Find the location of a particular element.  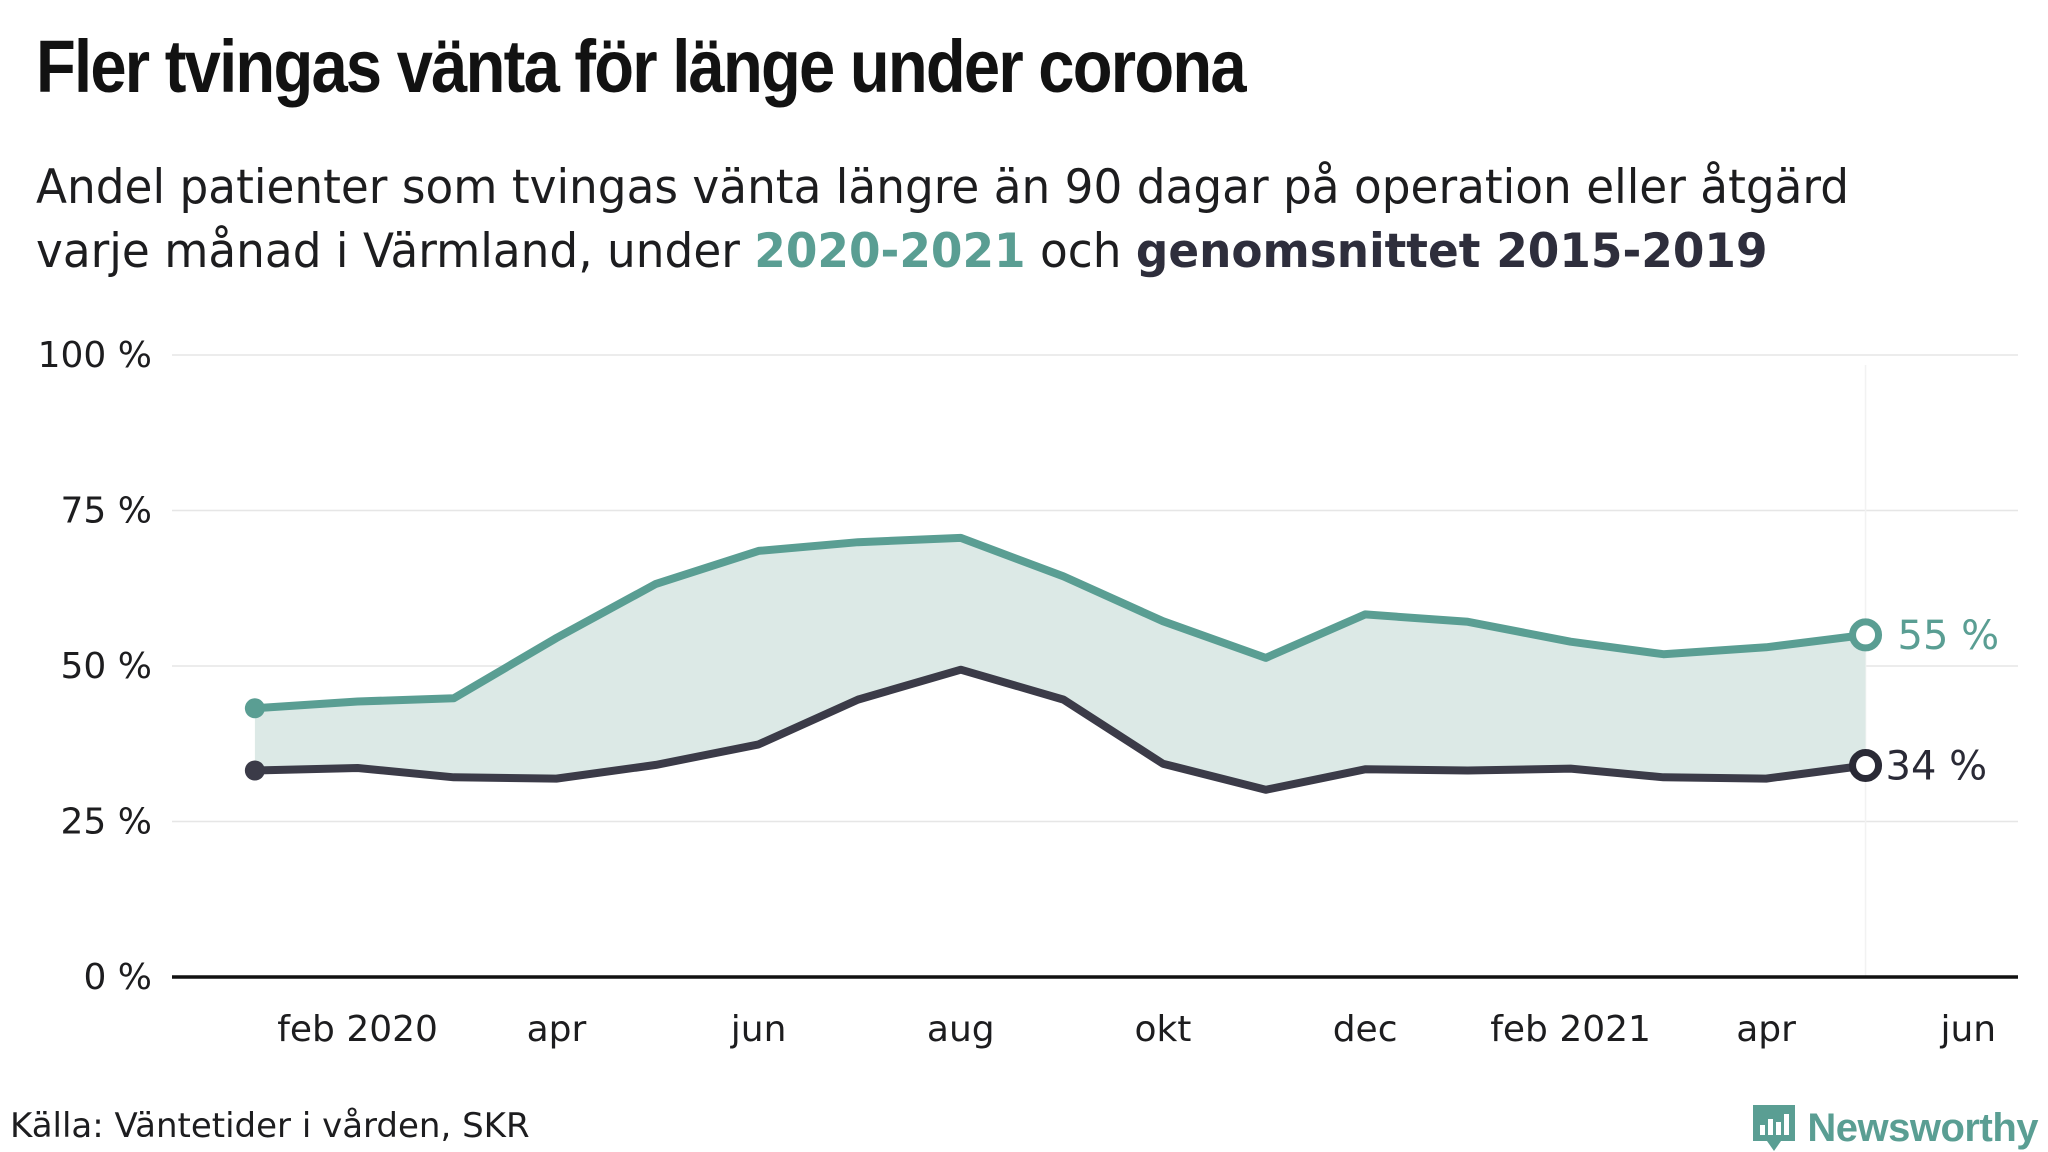

y-tick-label: 50 % is located at coordinates (106, 666).